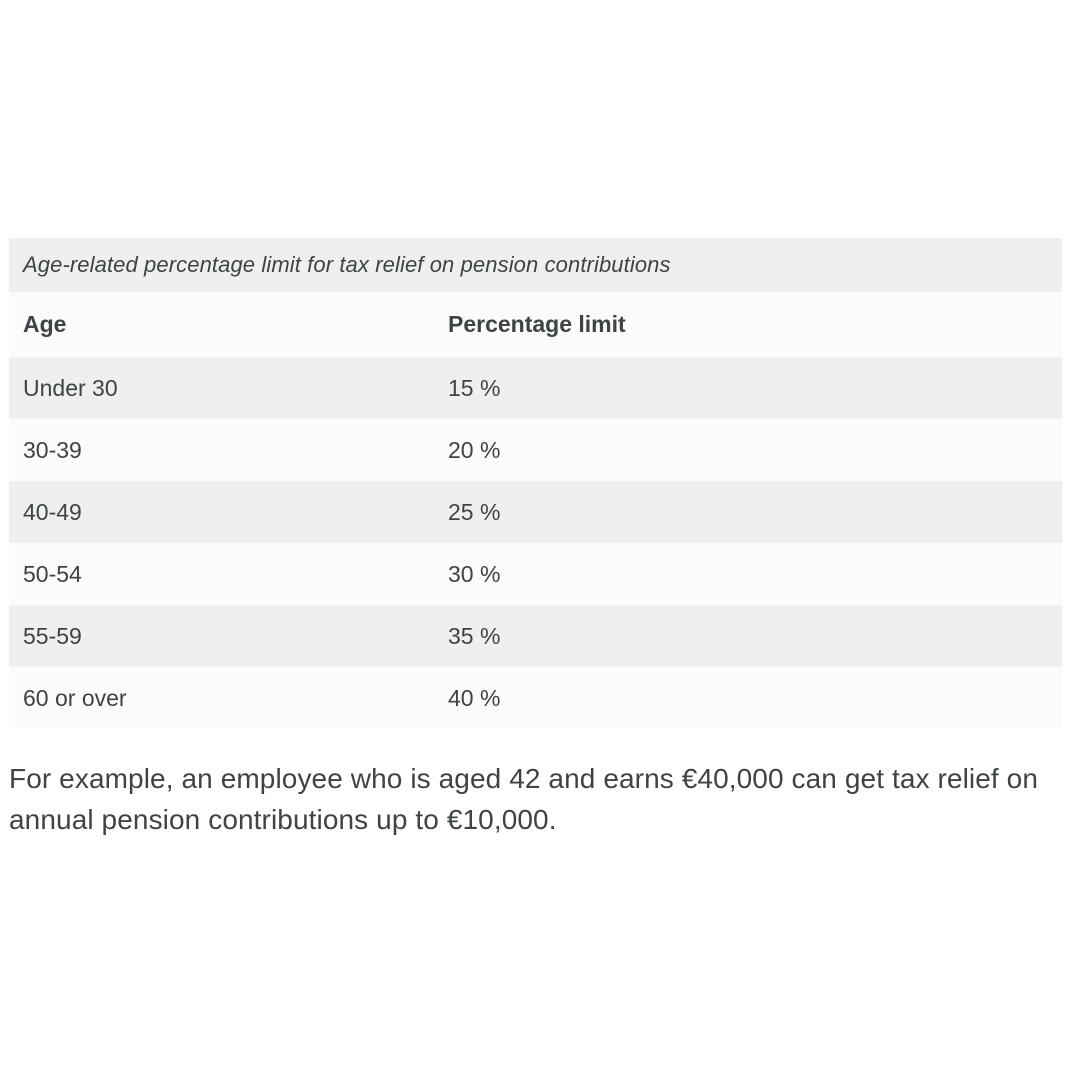 The width and height of the screenshot is (1080, 1080). Describe the element at coordinates (474, 449) in the screenshot. I see `limit-cell: 20 %` at that location.